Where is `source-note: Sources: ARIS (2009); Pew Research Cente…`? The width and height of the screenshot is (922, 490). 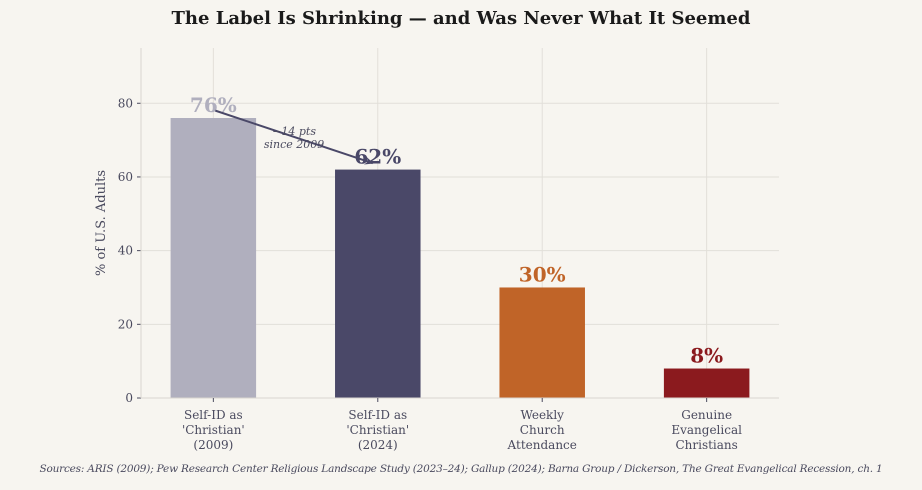
source-note: Sources: ARIS (2009); Pew Research Cente… is located at coordinates (461, 469).